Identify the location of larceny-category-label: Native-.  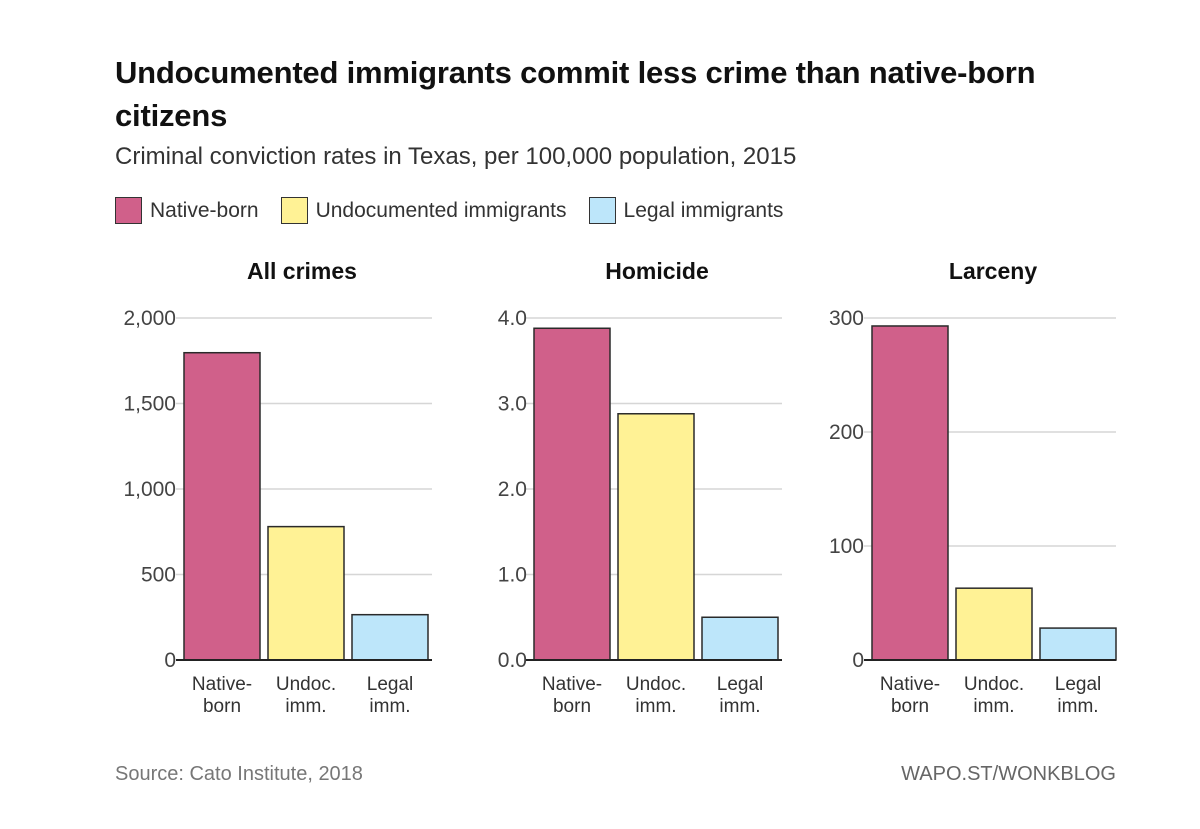
(910, 684).